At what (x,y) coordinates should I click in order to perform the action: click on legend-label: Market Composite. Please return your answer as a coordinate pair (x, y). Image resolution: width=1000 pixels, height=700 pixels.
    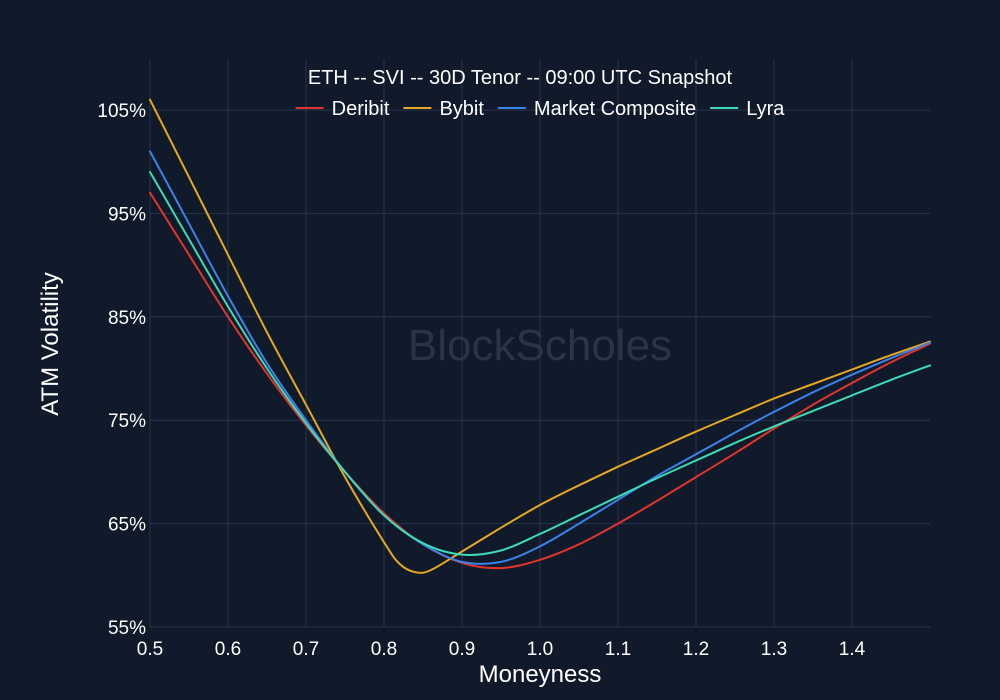
    Looking at the image, I should click on (615, 109).